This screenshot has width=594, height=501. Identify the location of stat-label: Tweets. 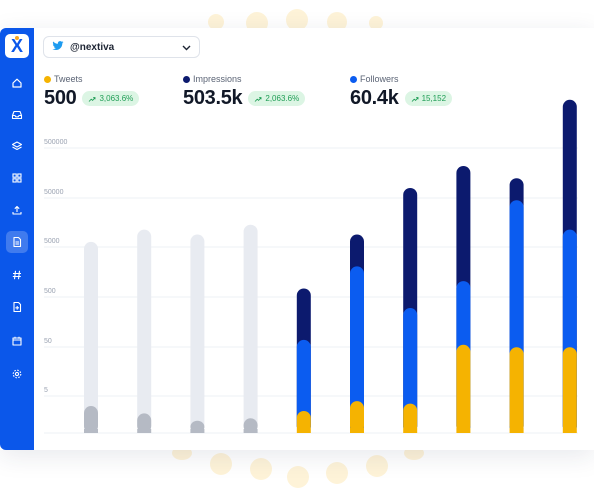
(68, 79).